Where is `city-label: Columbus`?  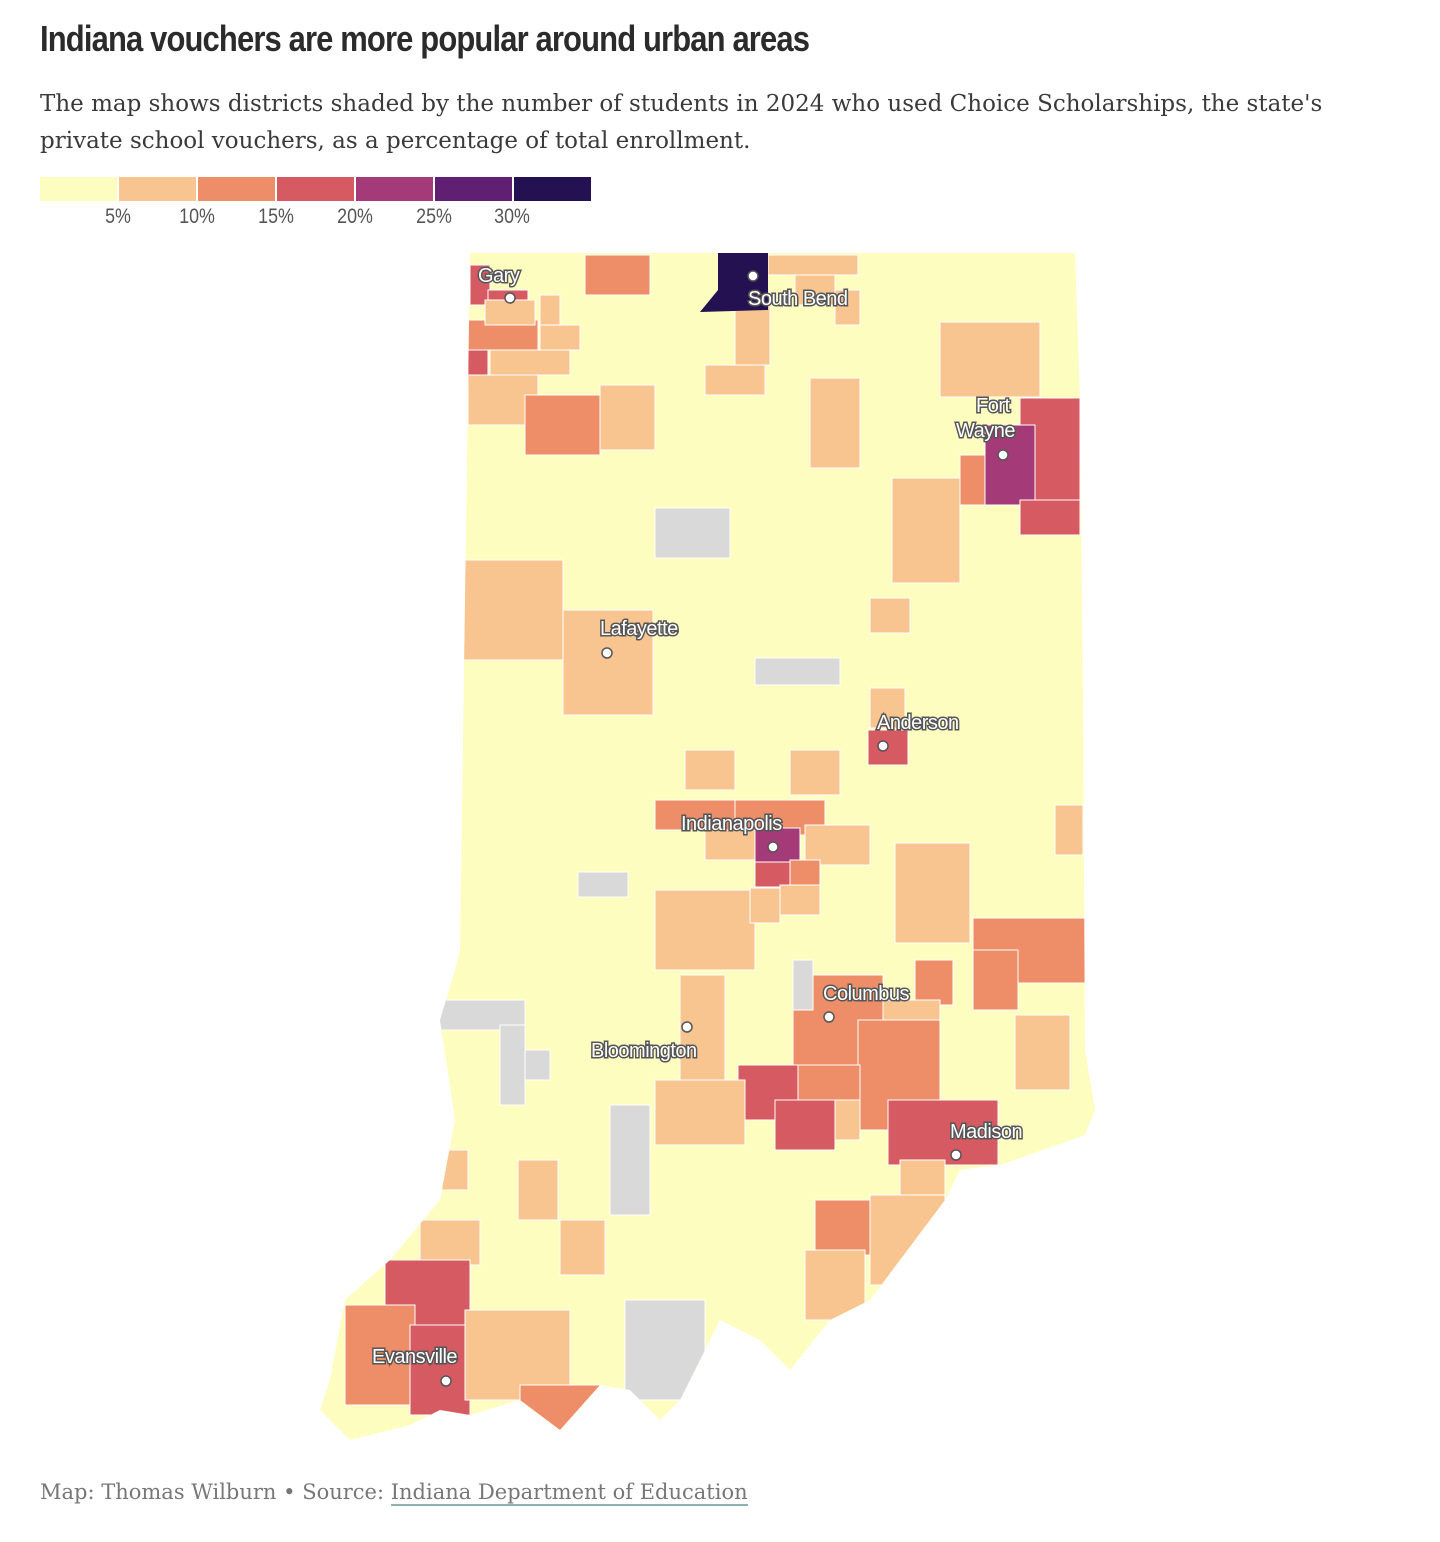 city-label: Columbus is located at coordinates (866, 994).